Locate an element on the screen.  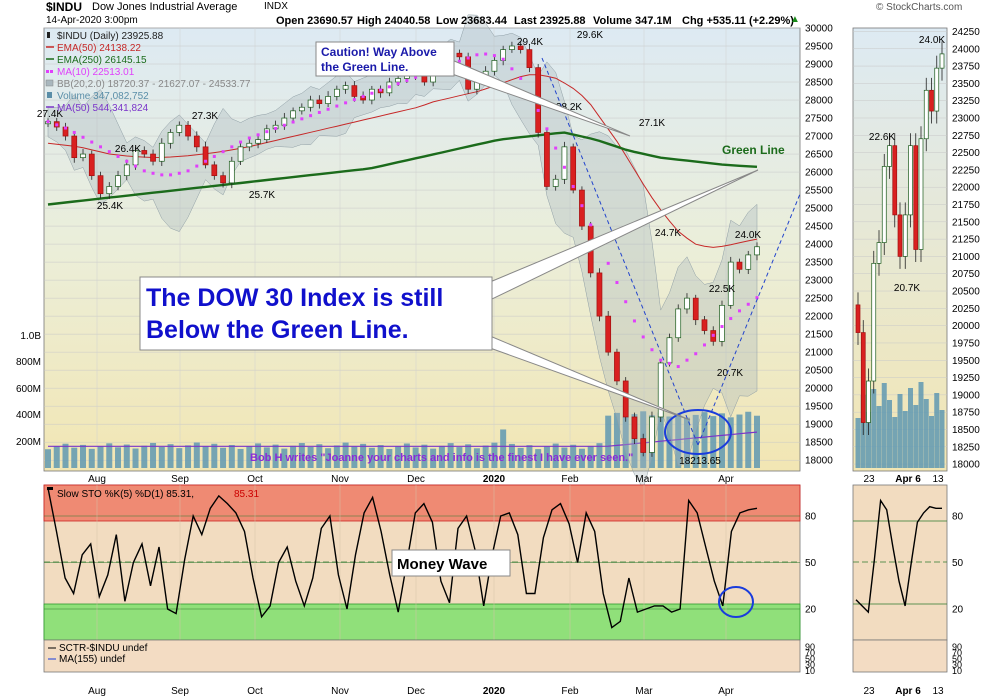
price-tick-label: 21500 is located at coordinates (819, 335).